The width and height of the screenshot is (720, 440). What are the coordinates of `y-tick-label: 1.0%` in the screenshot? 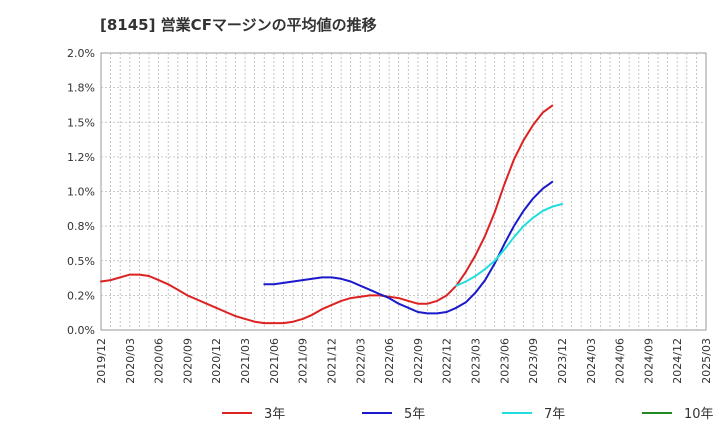 It's located at (81, 192).